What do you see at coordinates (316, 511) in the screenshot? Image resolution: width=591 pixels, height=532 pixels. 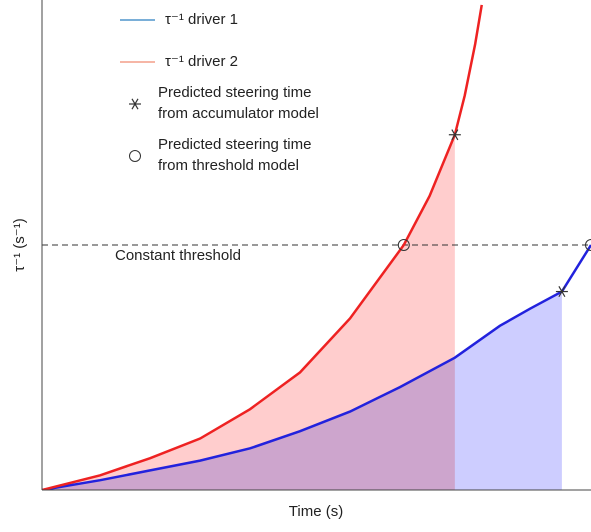 I see `x-axis-label: Time (s)` at bounding box center [316, 511].